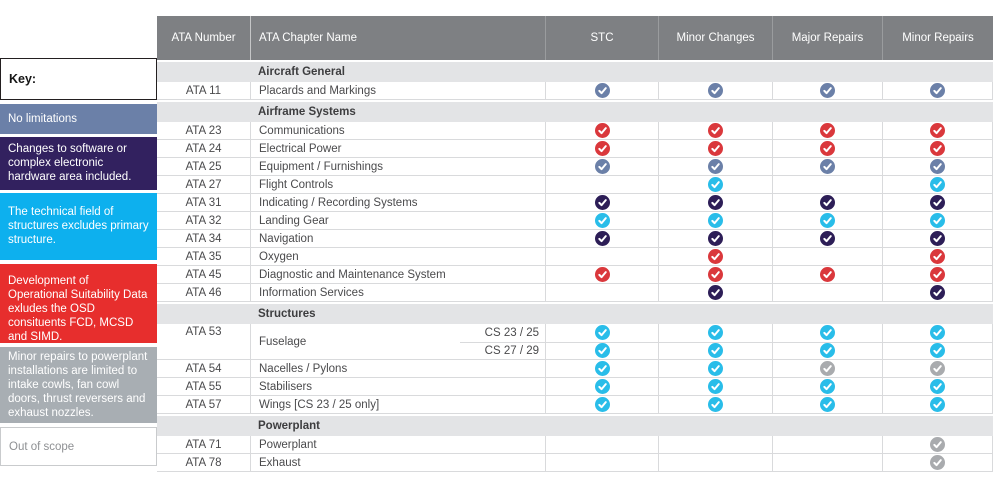 This screenshot has height=490, width=1000. What do you see at coordinates (355, 256) in the screenshot?
I see `chapter-name-cell: Oxygen` at bounding box center [355, 256].